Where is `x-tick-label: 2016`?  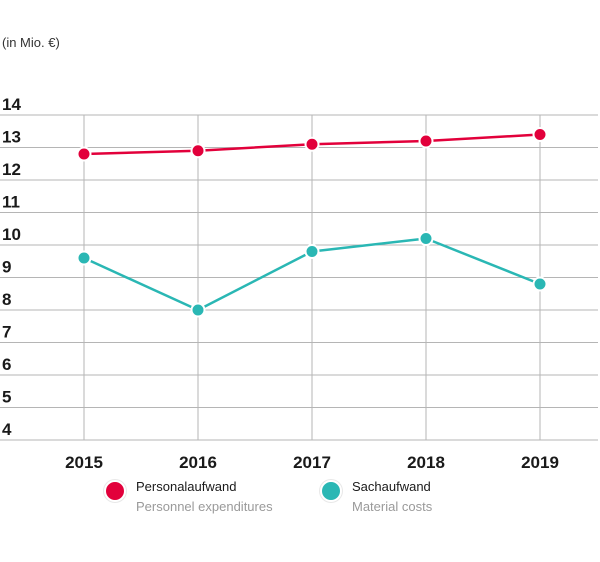 x-tick-label: 2016 is located at coordinates (198, 462).